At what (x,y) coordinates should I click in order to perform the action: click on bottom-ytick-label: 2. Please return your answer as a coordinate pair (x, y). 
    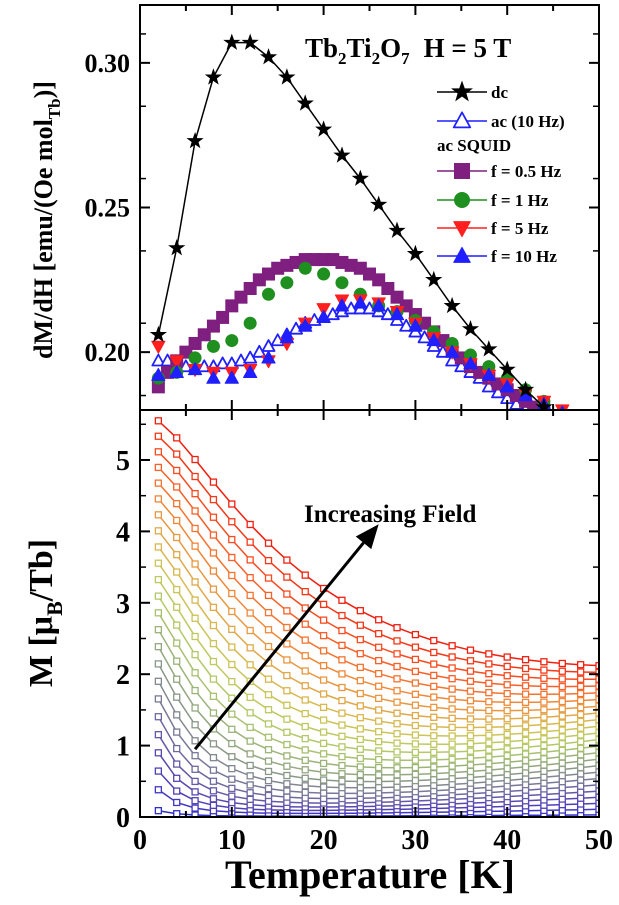
    Looking at the image, I should click on (123, 675).